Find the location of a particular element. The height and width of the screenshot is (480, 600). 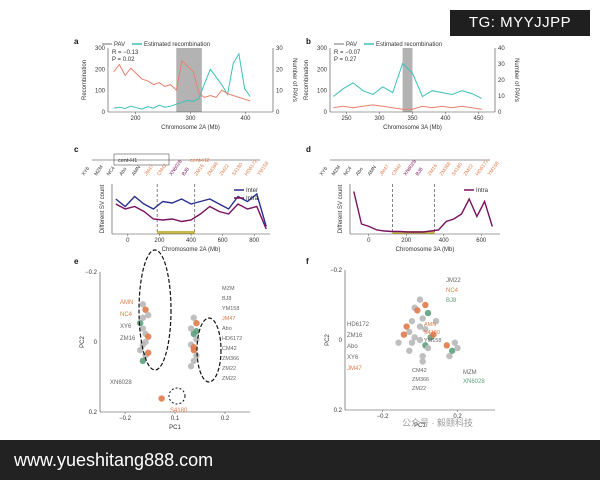

panel-a-ytick-label: 200 is located at coordinates (100, 70).